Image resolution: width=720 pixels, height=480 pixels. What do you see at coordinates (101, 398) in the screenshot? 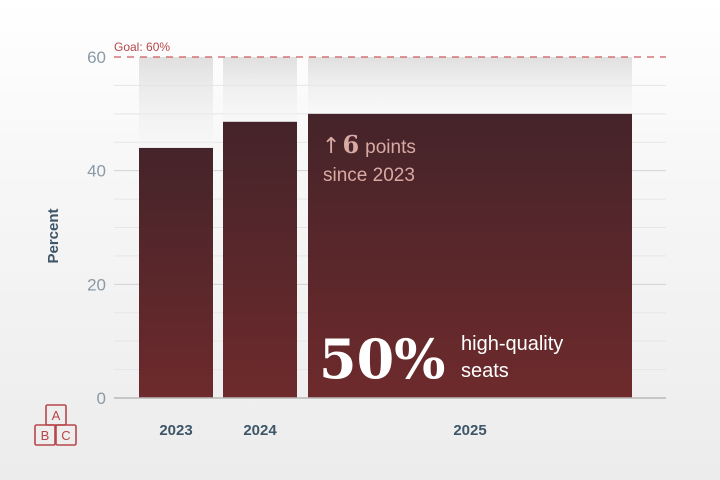
I see `y-tick-label: 0` at bounding box center [101, 398].